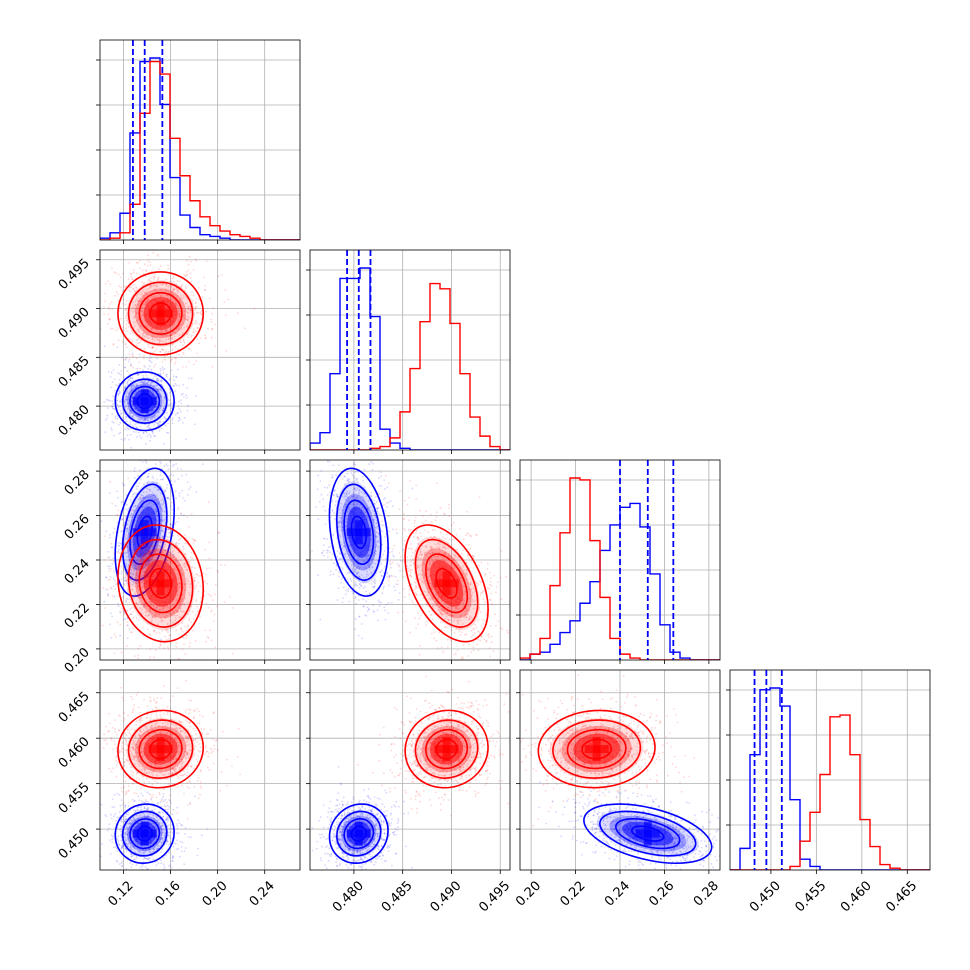 The width and height of the screenshot is (970, 970). I want to click on panel-frame, so click(410, 350).